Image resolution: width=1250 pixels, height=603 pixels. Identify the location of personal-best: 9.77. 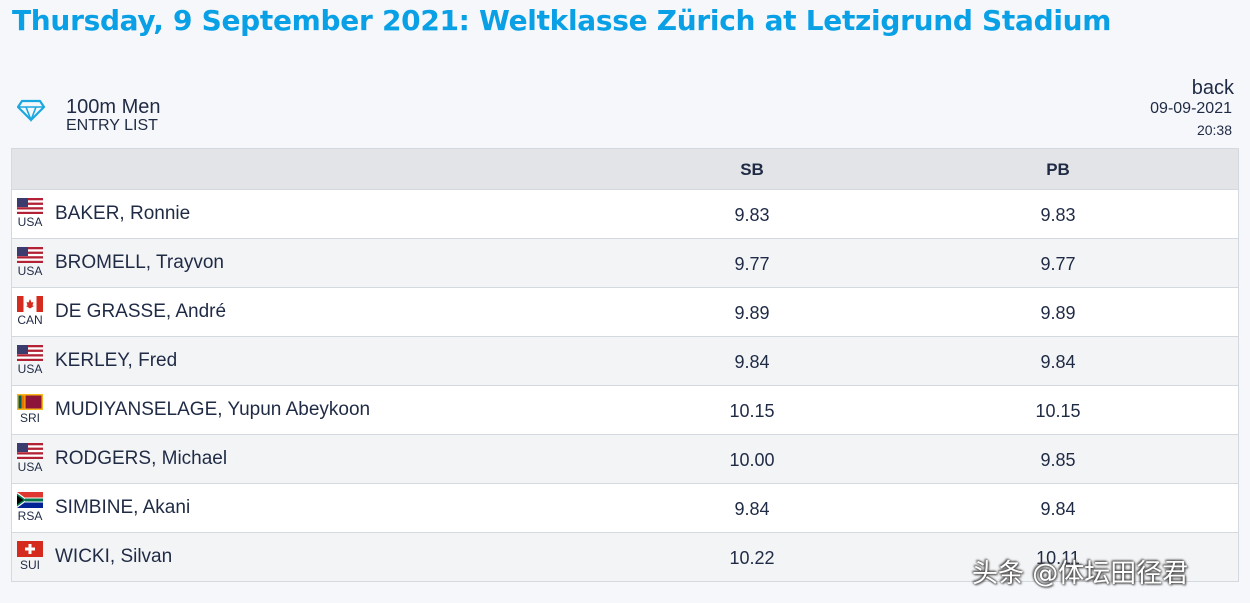
(1058, 264).